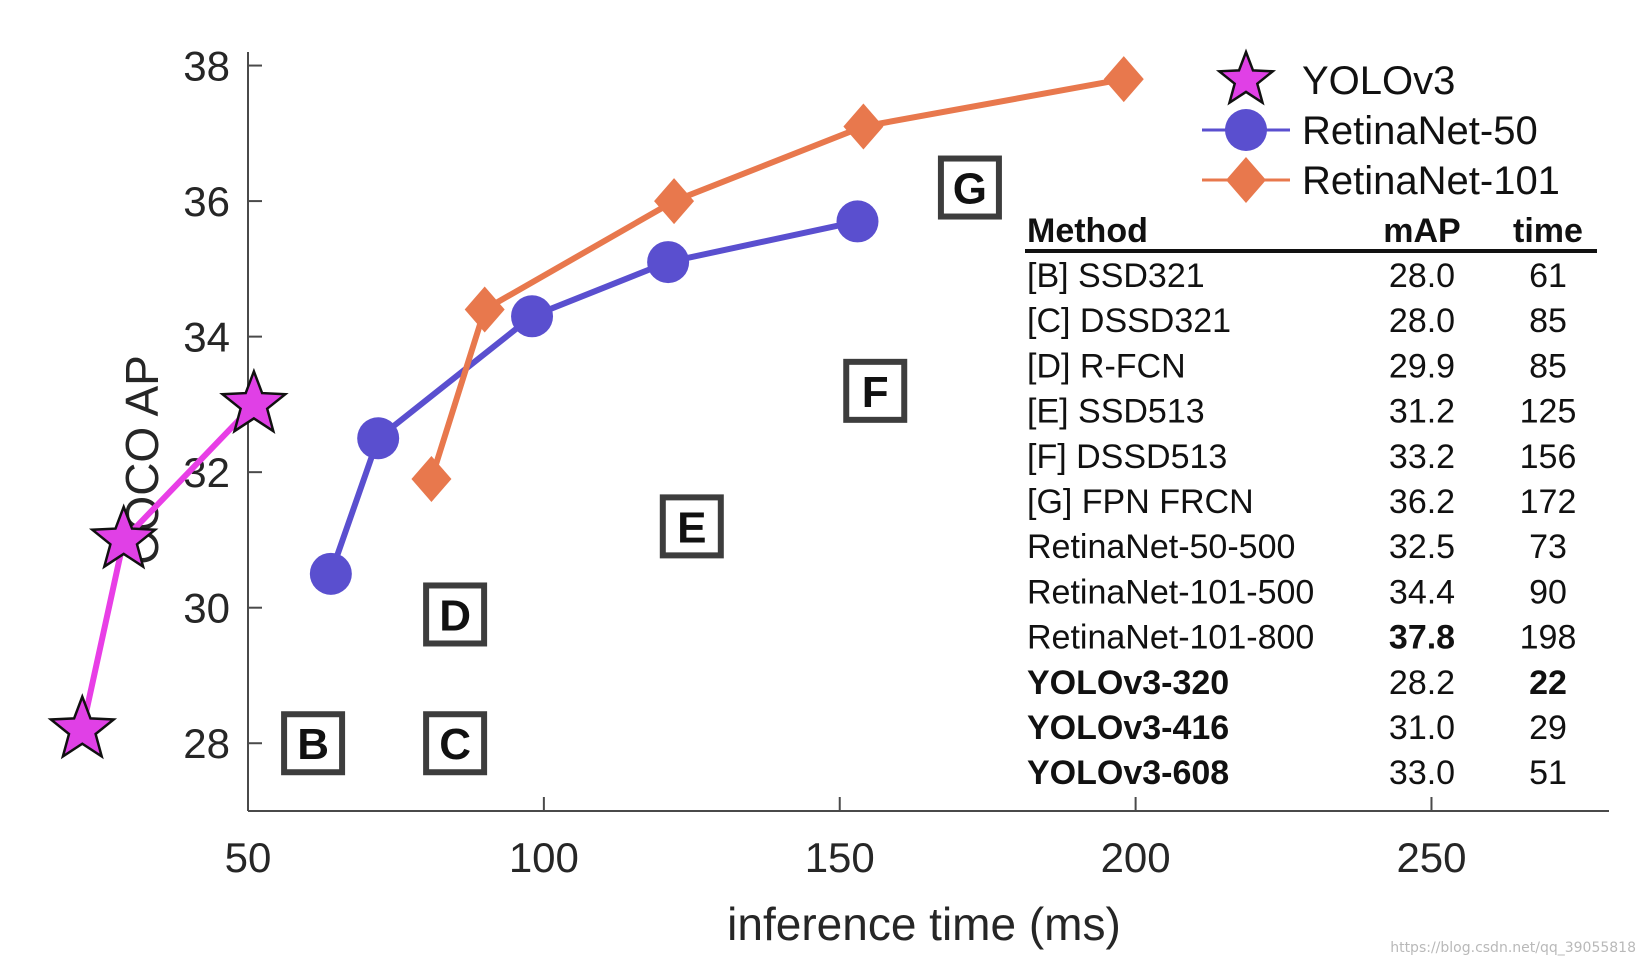  I want to click on table-cell-map: 36.2, so click(1422, 502).